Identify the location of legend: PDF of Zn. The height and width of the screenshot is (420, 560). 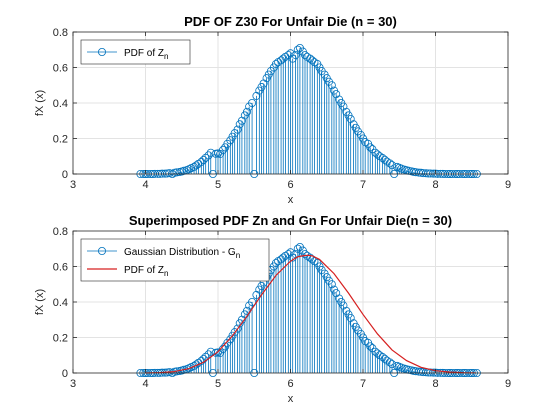
(135, 52).